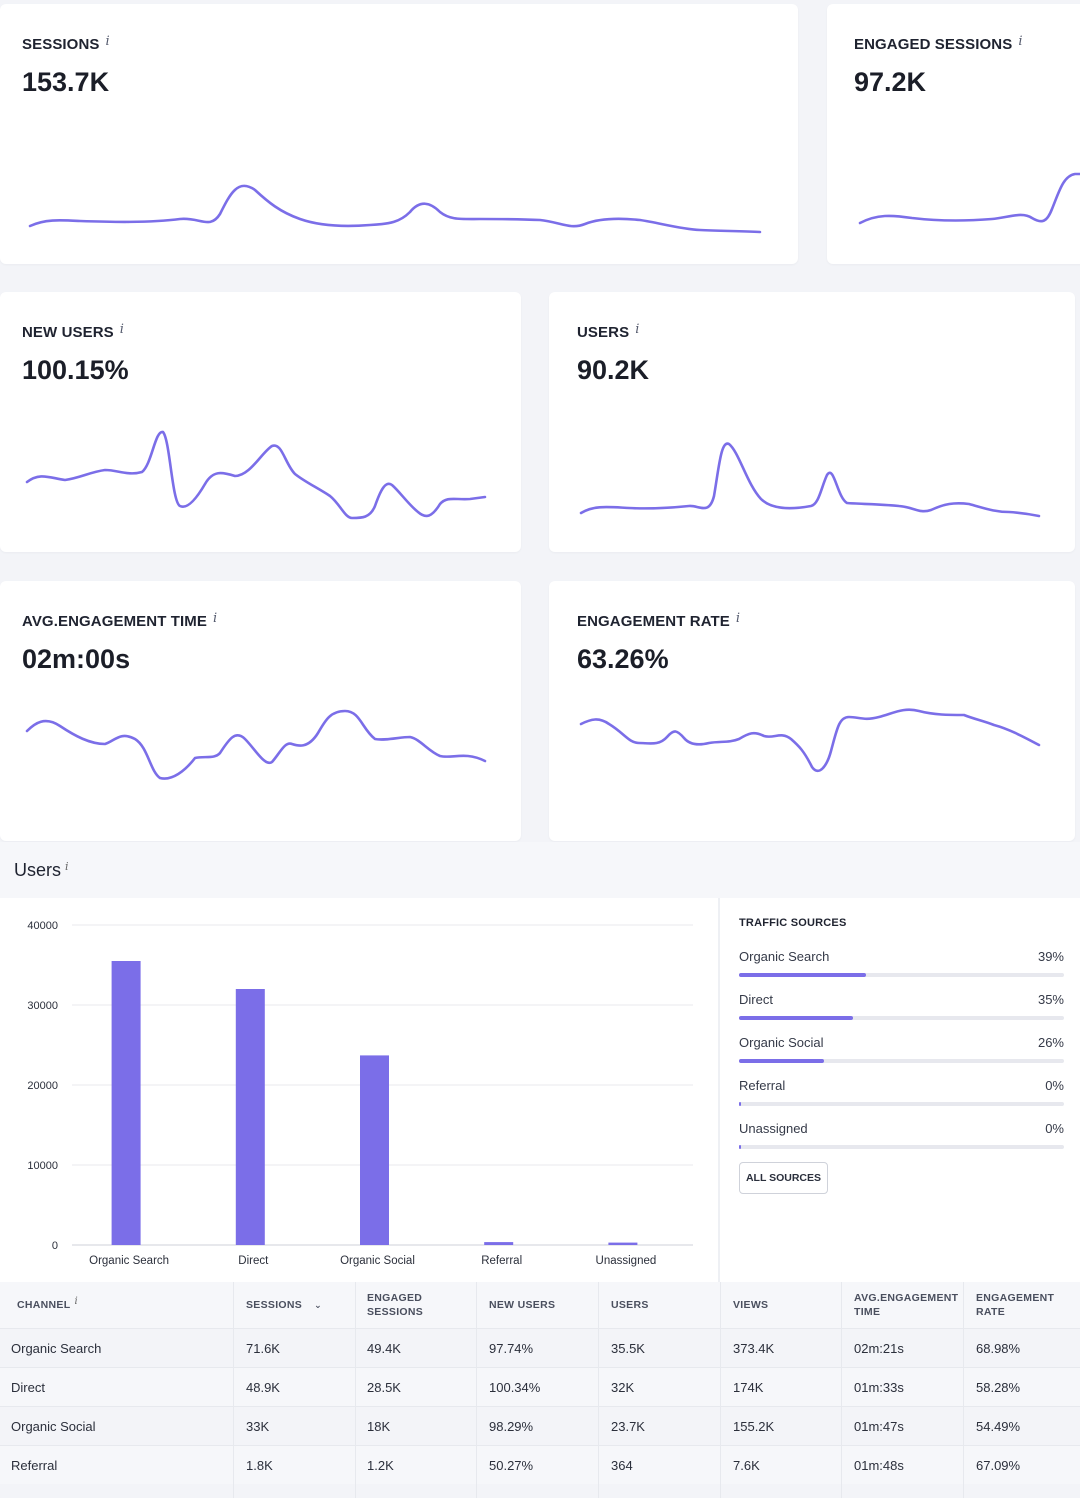  What do you see at coordinates (499, 1243) in the screenshot?
I see `bar-referral` at bounding box center [499, 1243].